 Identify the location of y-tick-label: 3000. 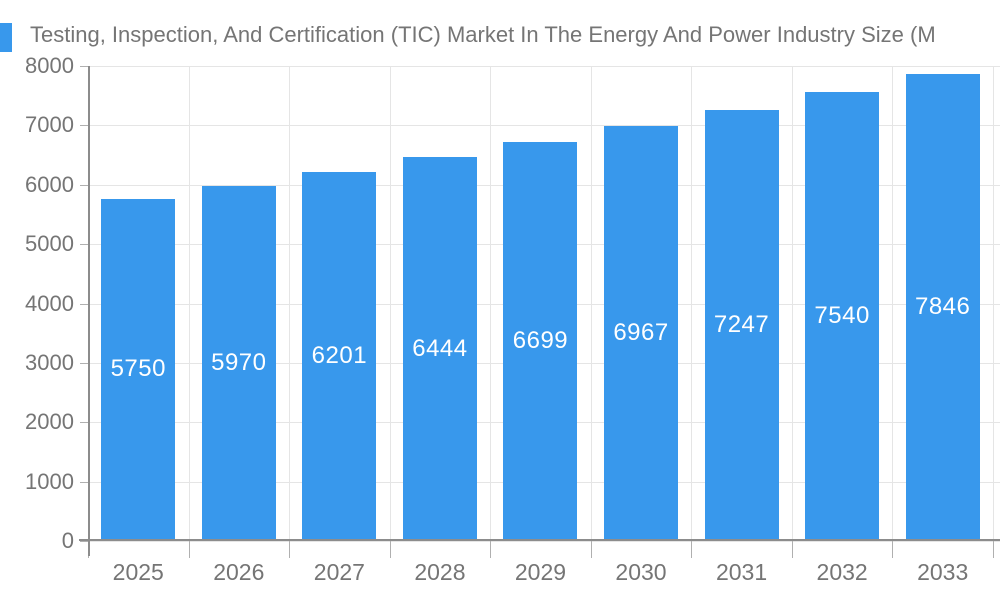
(49, 362).